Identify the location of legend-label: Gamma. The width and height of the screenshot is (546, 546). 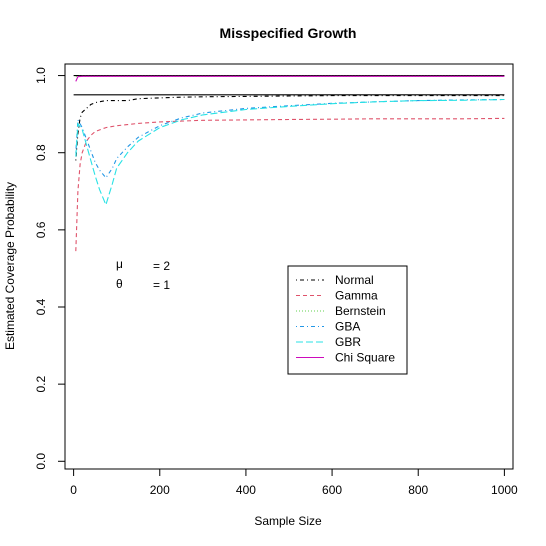
(356, 296).